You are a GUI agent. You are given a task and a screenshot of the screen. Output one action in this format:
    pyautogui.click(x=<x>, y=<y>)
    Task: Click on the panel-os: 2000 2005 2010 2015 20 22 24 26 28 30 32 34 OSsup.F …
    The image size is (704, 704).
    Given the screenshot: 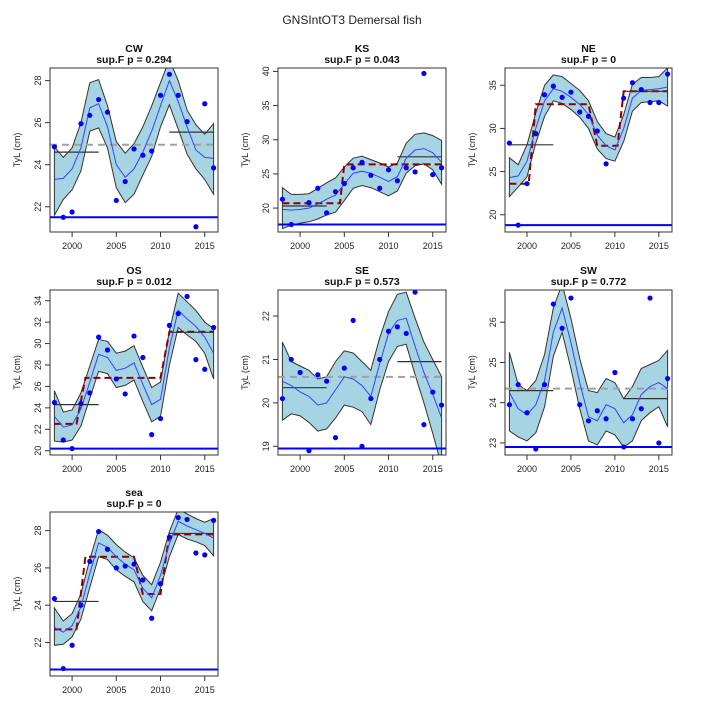 What is the action you would take?
    pyautogui.click(x=115, y=369)
    